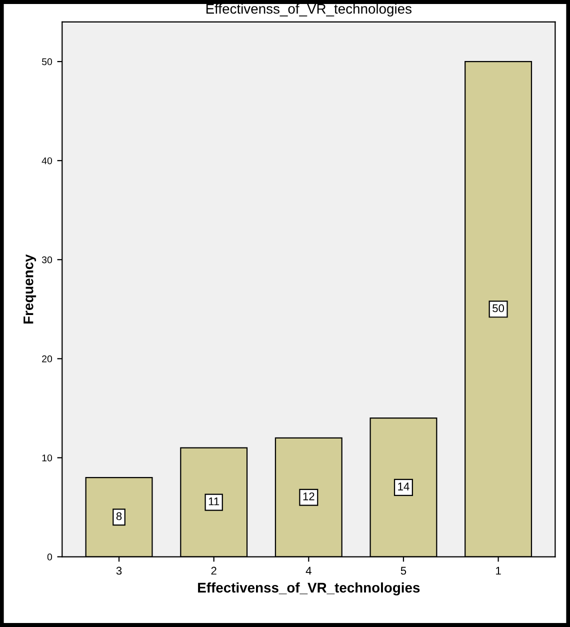 The width and height of the screenshot is (570, 627). What do you see at coordinates (47, 358) in the screenshot?
I see `y-tick-label: 20` at bounding box center [47, 358].